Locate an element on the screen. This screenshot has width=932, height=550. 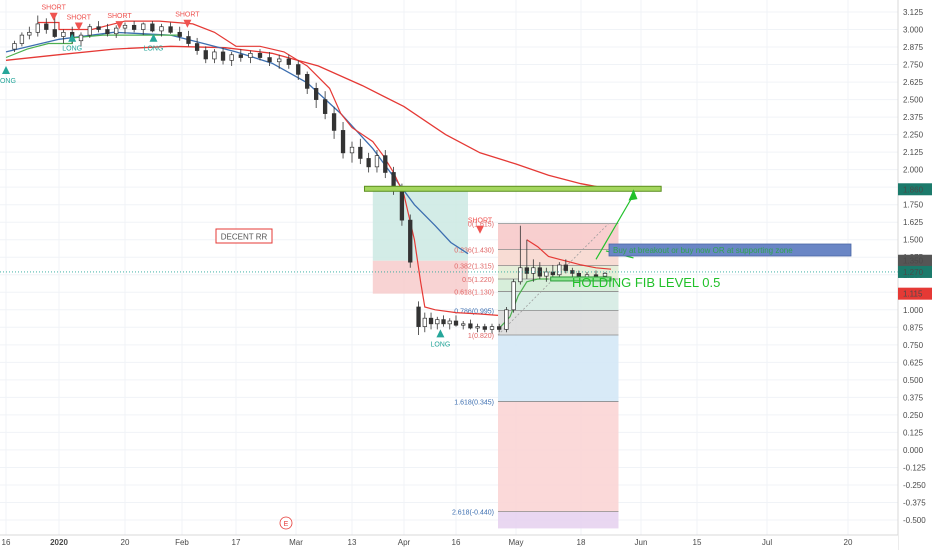
y-tick-label: 2.625 is located at coordinates (913, 82).